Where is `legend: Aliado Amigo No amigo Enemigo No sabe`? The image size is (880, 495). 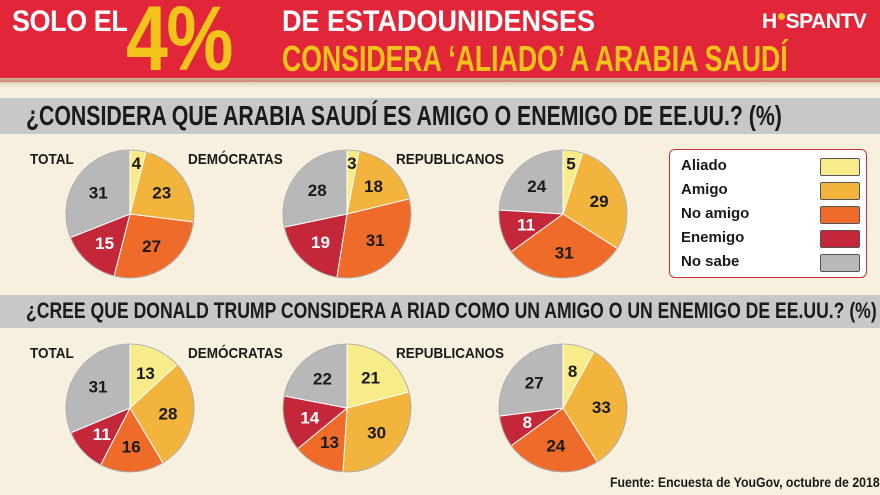
legend: Aliado Amigo No amigo Enemigo No sabe is located at coordinates (768, 213).